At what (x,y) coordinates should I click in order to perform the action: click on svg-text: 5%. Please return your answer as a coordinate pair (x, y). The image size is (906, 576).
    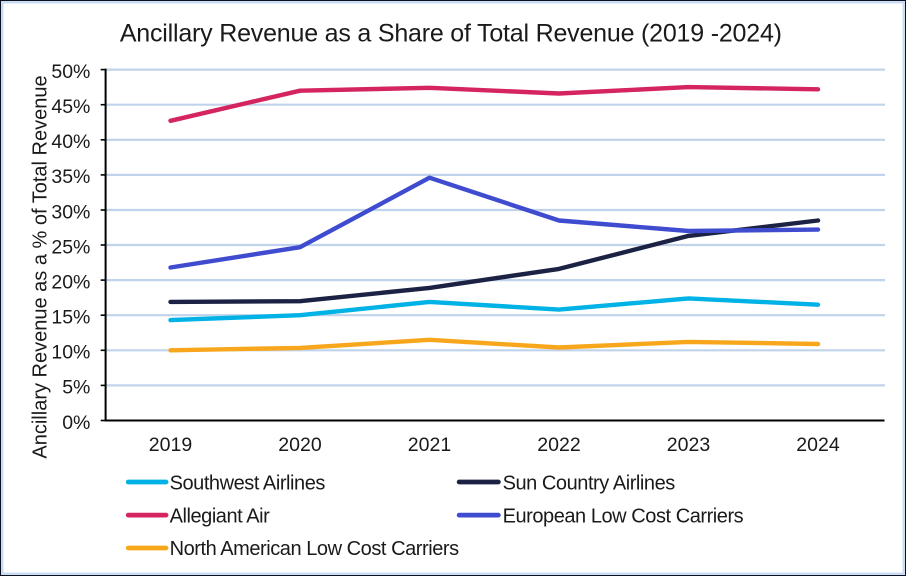
    Looking at the image, I should click on (76, 388).